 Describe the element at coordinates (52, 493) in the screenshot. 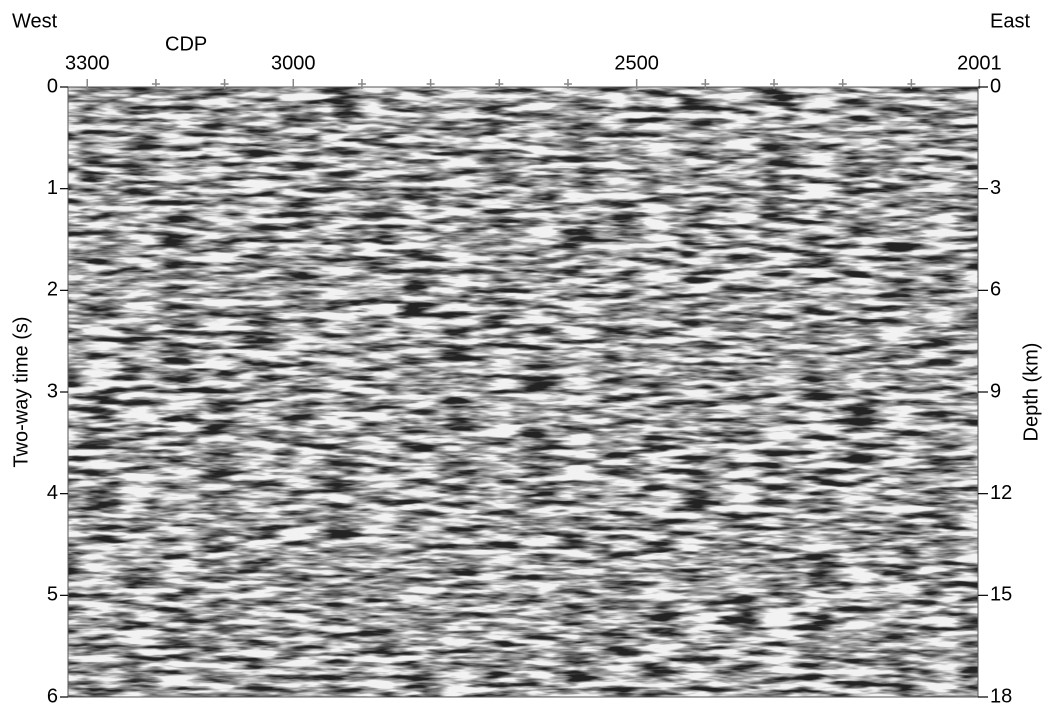

I see `y-tick-label: 4` at that location.